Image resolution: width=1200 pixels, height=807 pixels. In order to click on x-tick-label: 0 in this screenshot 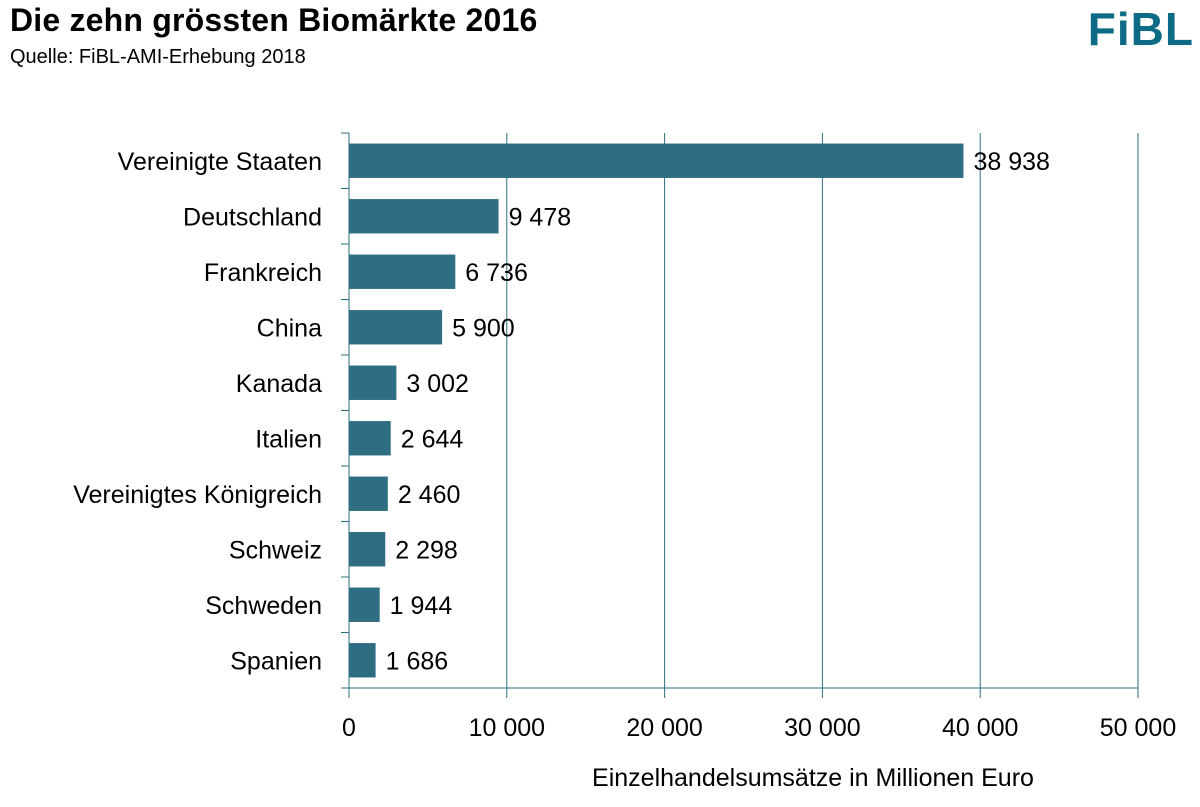, I will do `click(349, 728)`.